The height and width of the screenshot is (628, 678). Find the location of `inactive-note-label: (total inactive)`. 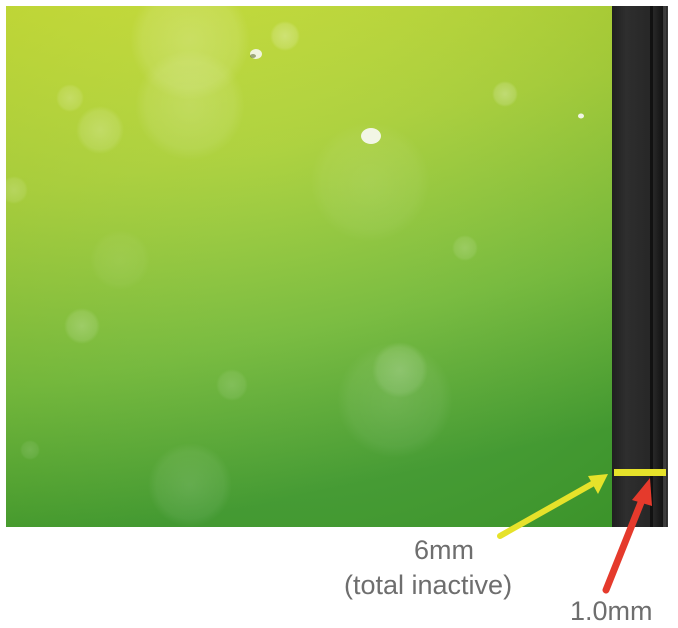

inactive-note-label: (total inactive) is located at coordinates (428, 585).